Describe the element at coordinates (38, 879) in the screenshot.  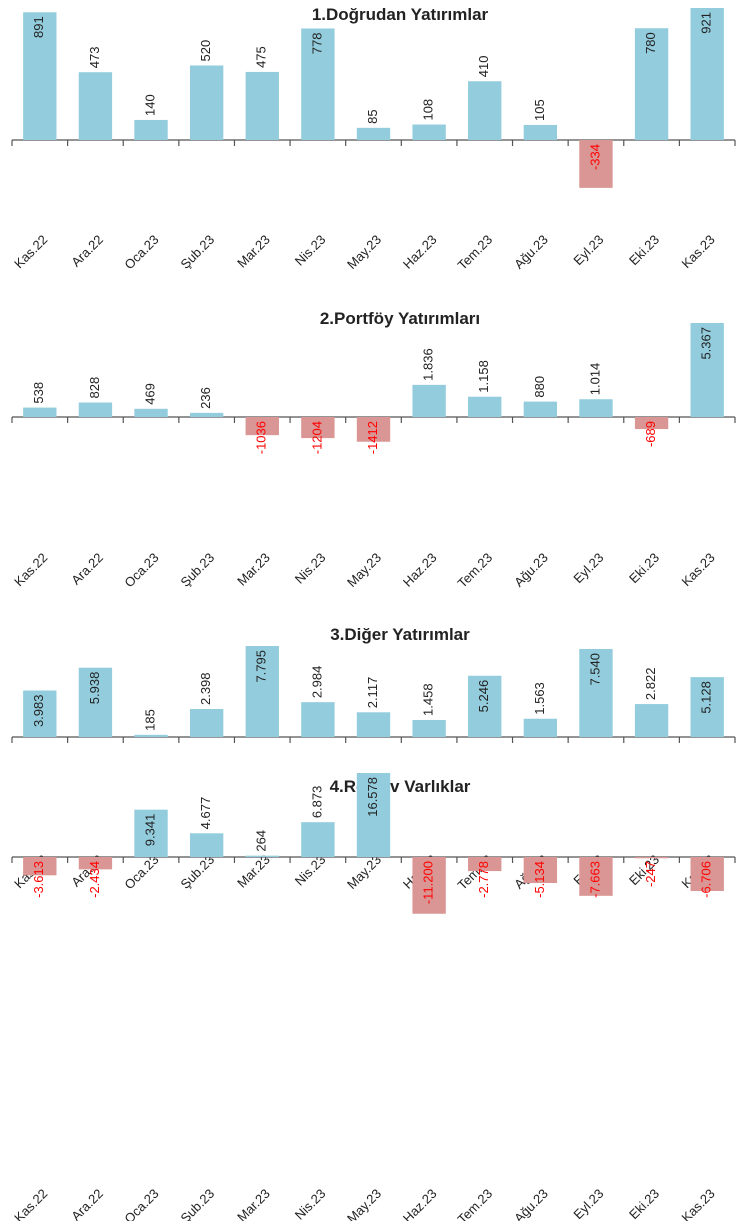
I see `data-label: -3.613` at that location.